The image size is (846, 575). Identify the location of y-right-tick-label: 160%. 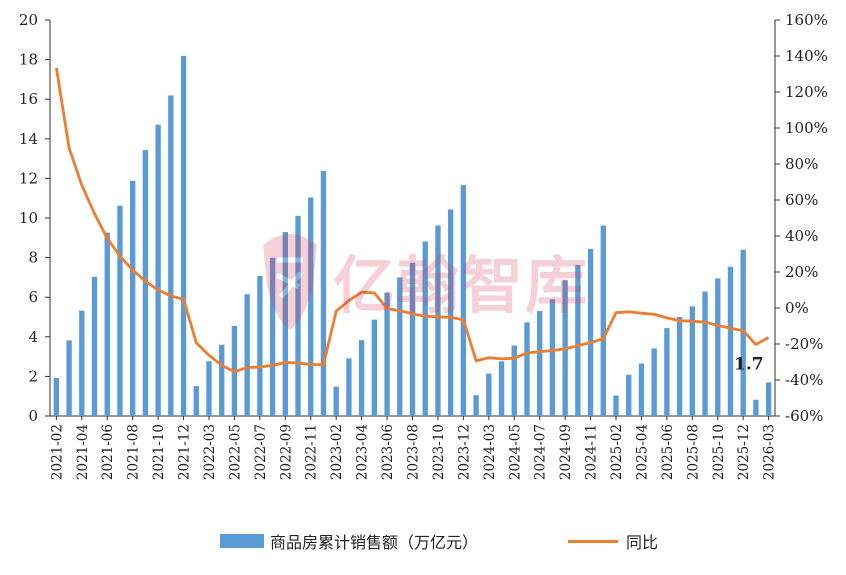
(806, 20).